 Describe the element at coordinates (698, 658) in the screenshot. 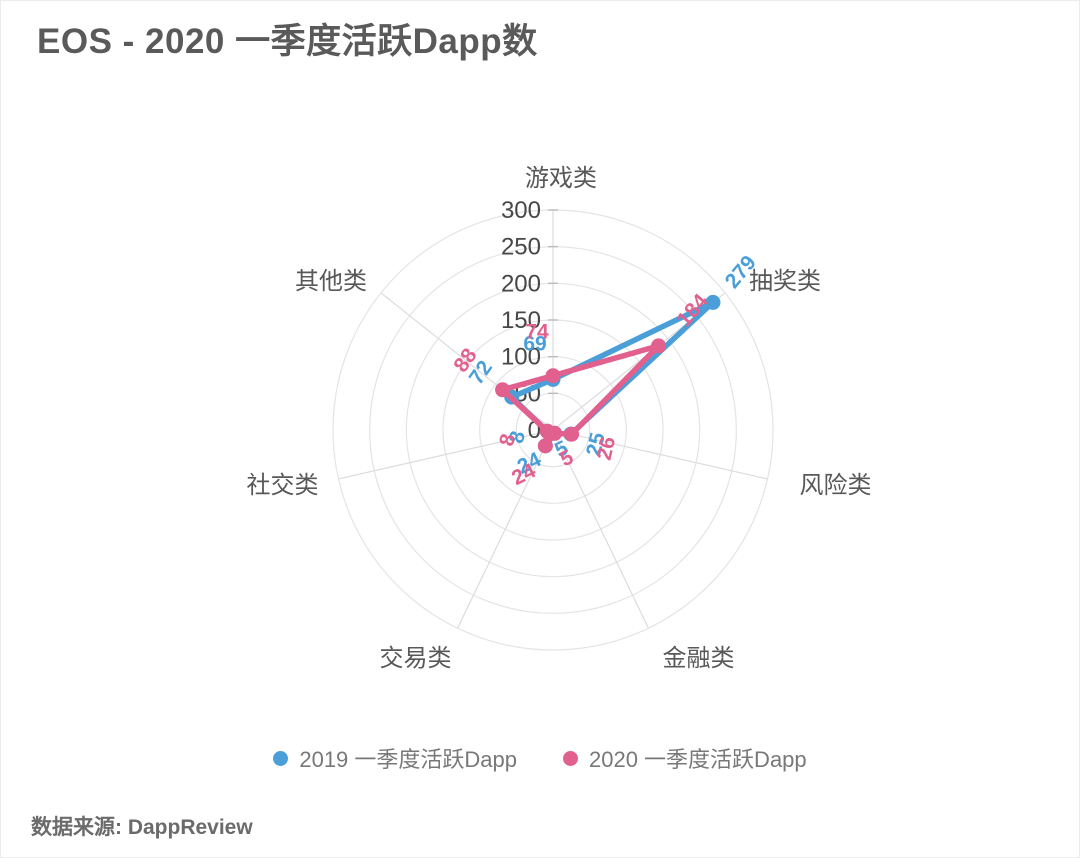

I see `radar-category-label: 金融类` at that location.